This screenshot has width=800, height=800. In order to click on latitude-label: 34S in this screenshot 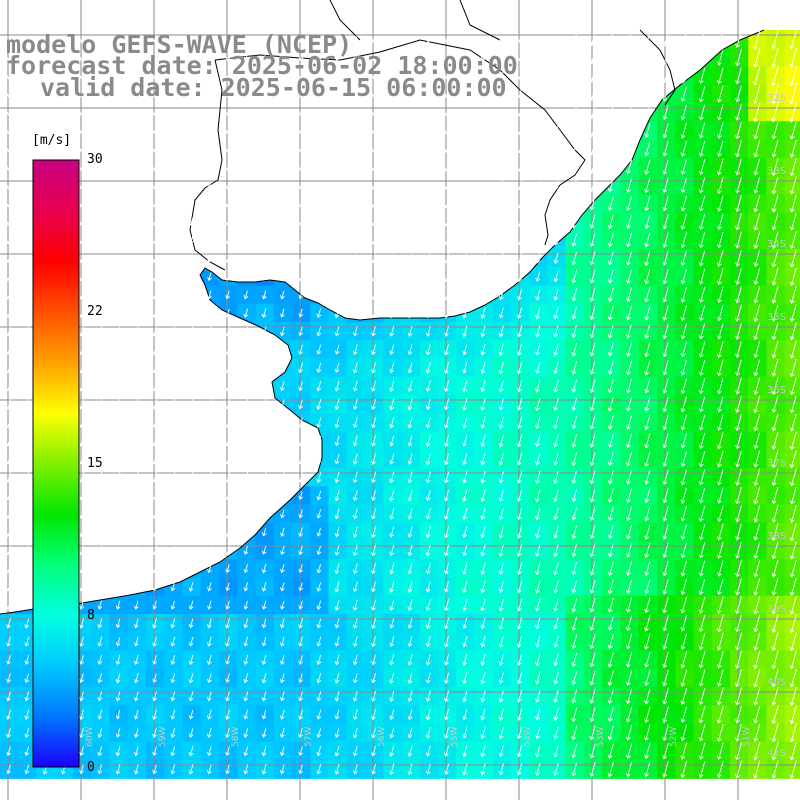, I will do `click(777, 244)`.